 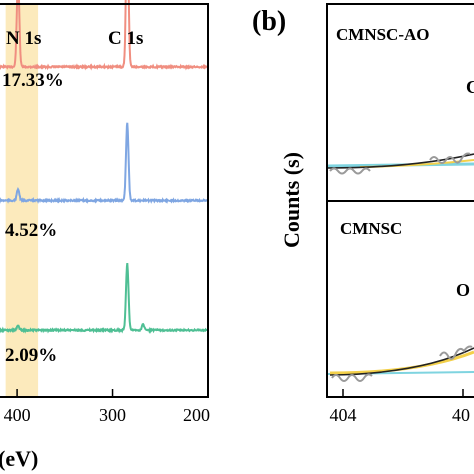 What do you see at coordinates (125, 38) in the screenshot?
I see `peak-label-c1s: C 1s` at bounding box center [125, 38].